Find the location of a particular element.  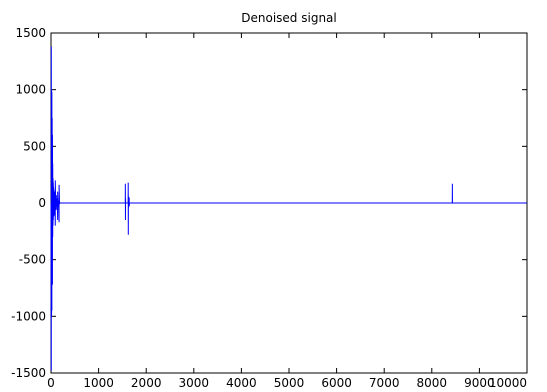

x-tick-label: 6000 is located at coordinates (336, 383).